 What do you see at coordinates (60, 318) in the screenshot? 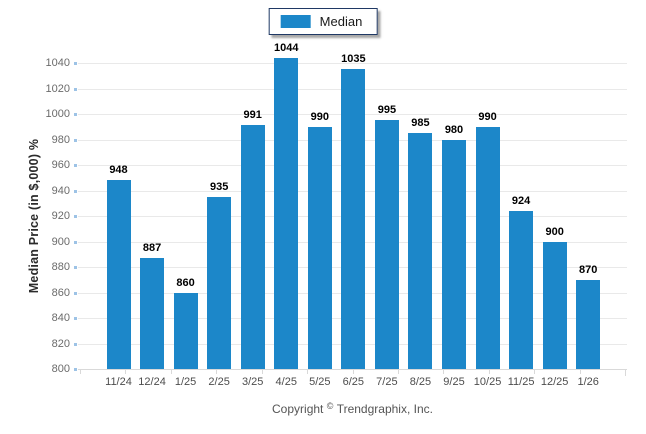
I see `y-tick-label-840: 840` at bounding box center [60, 318].